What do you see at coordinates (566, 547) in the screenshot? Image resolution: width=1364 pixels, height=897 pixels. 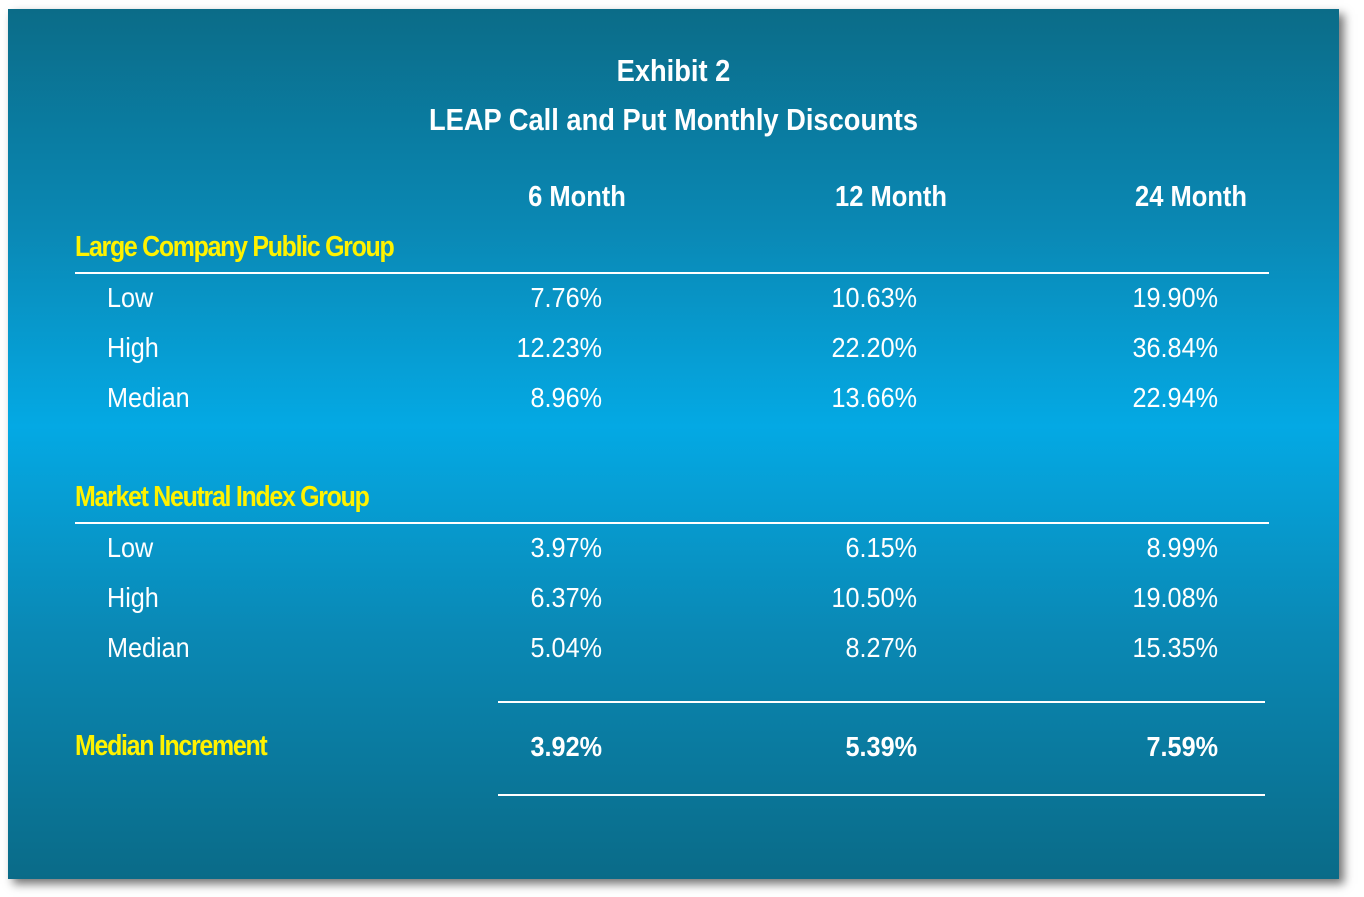 I see `table-cell: 3.97%` at bounding box center [566, 547].